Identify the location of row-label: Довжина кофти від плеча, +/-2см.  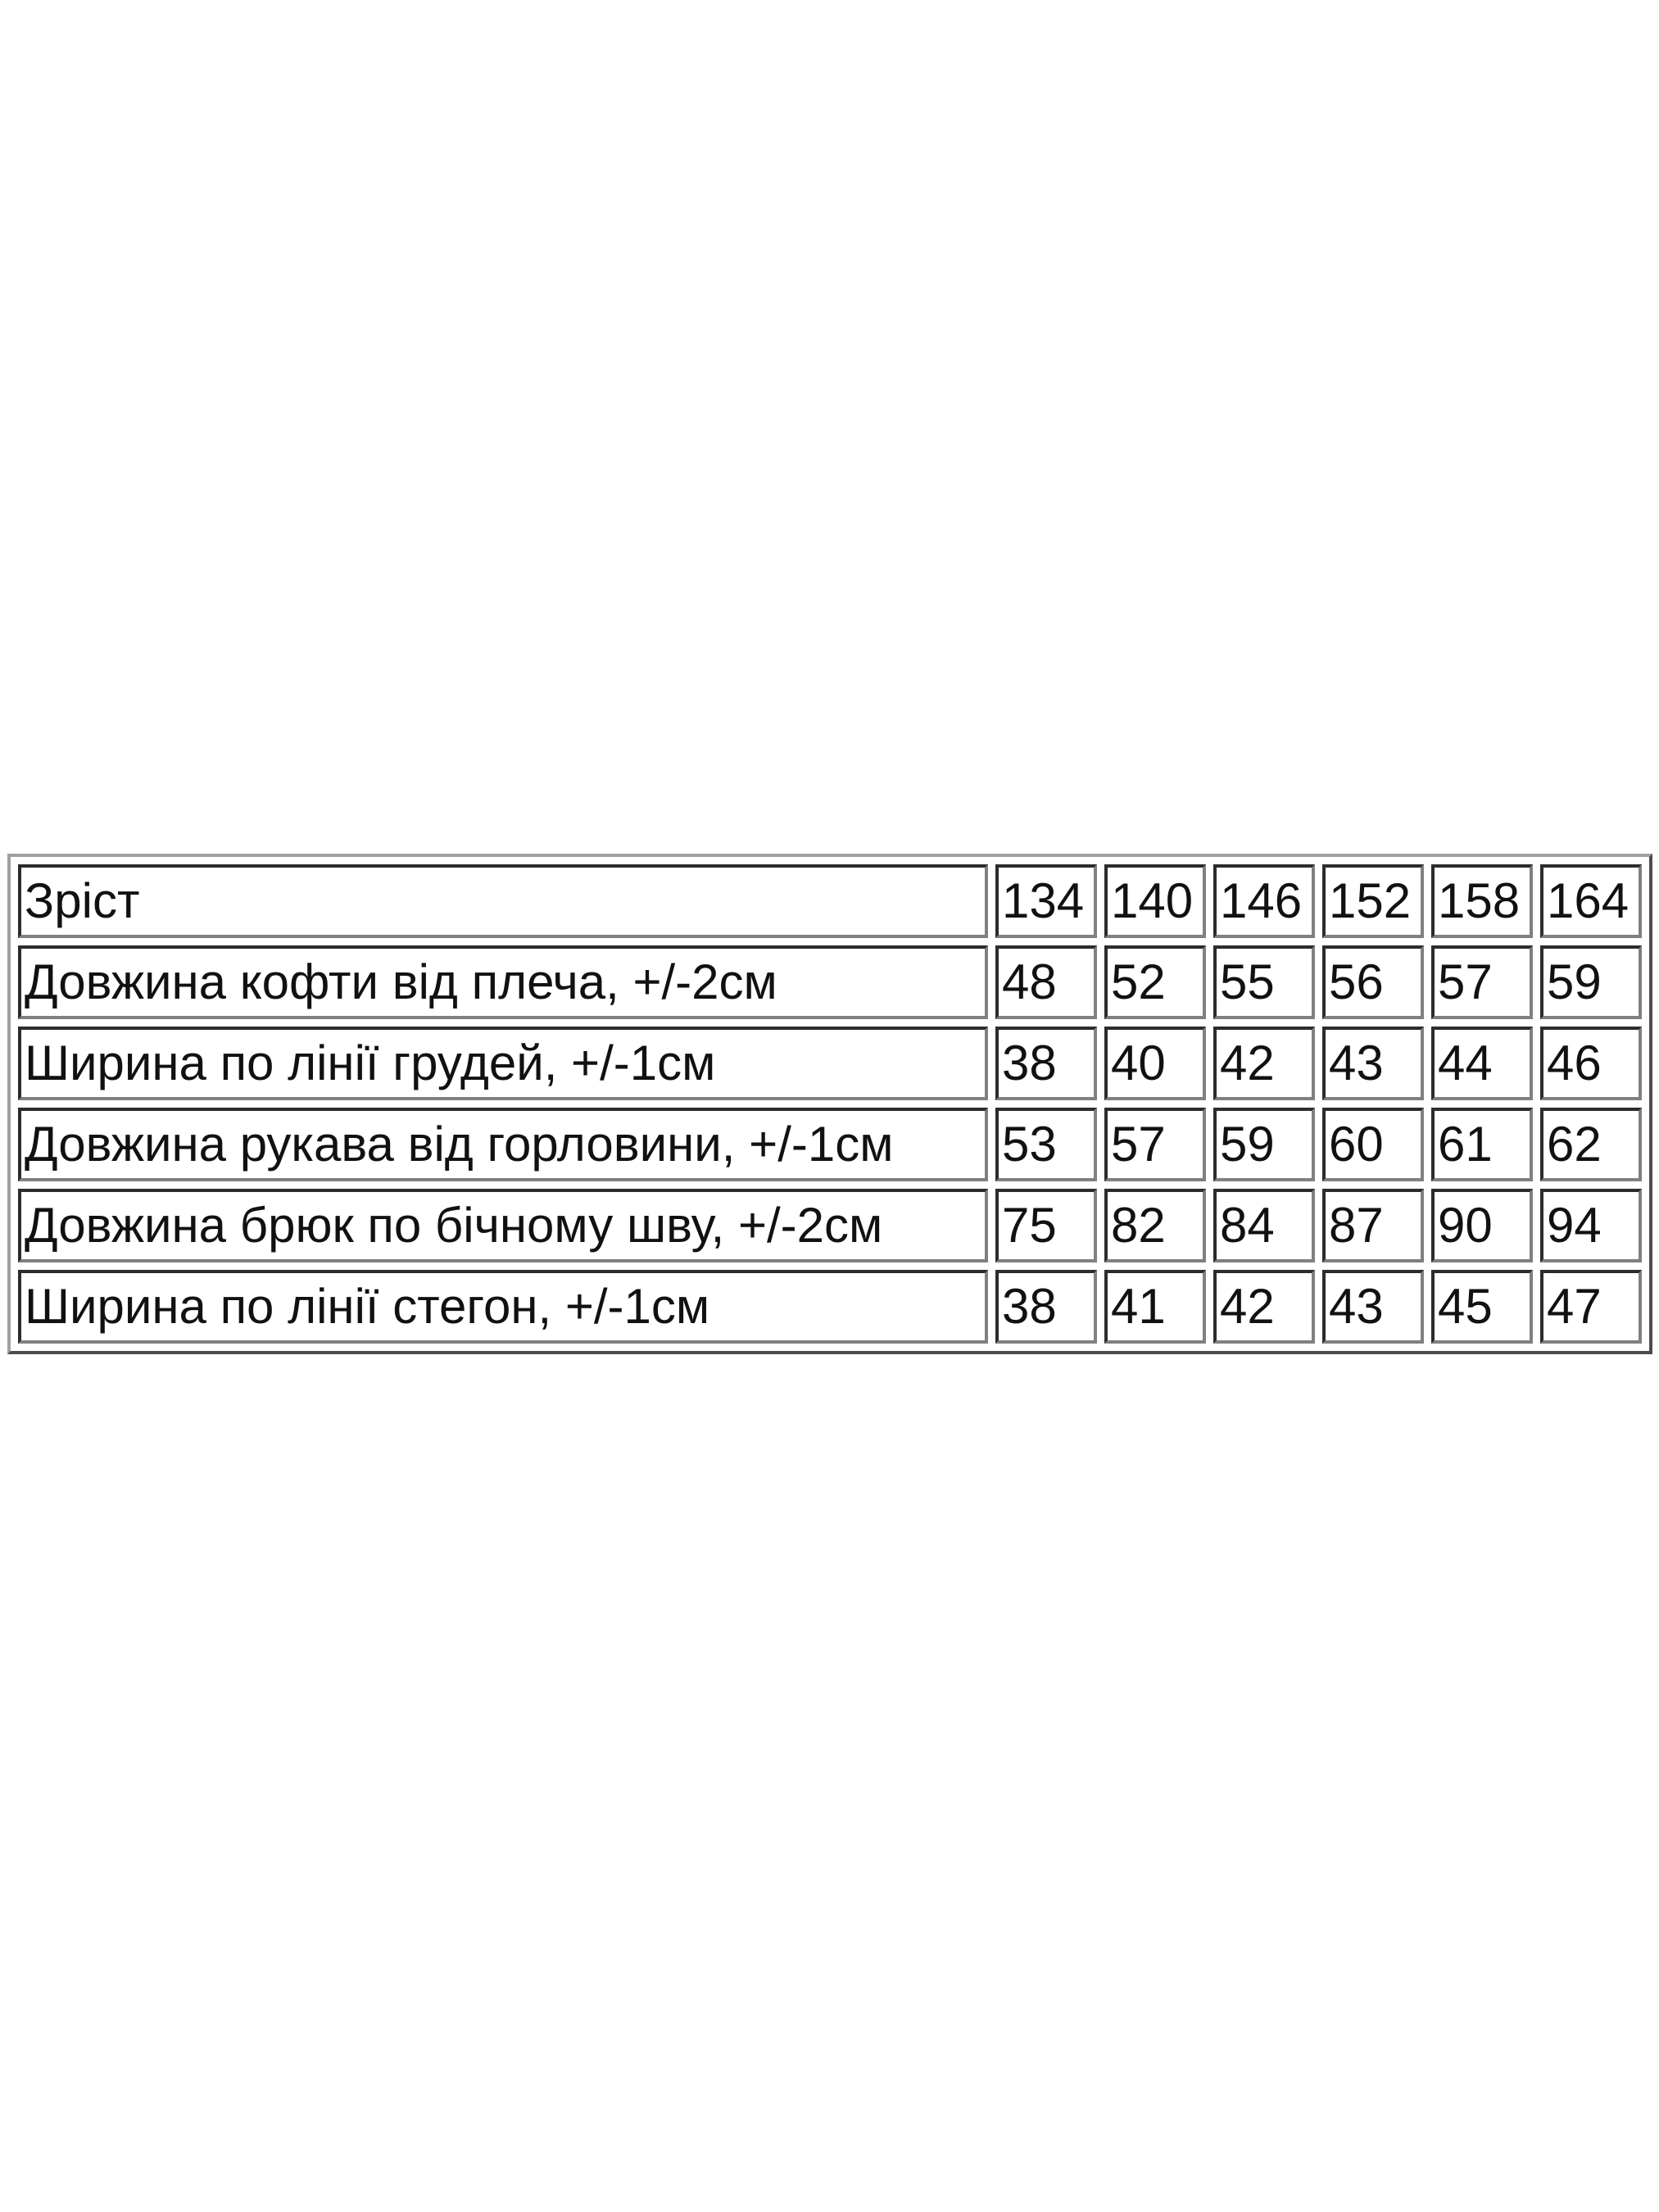
(503, 982).